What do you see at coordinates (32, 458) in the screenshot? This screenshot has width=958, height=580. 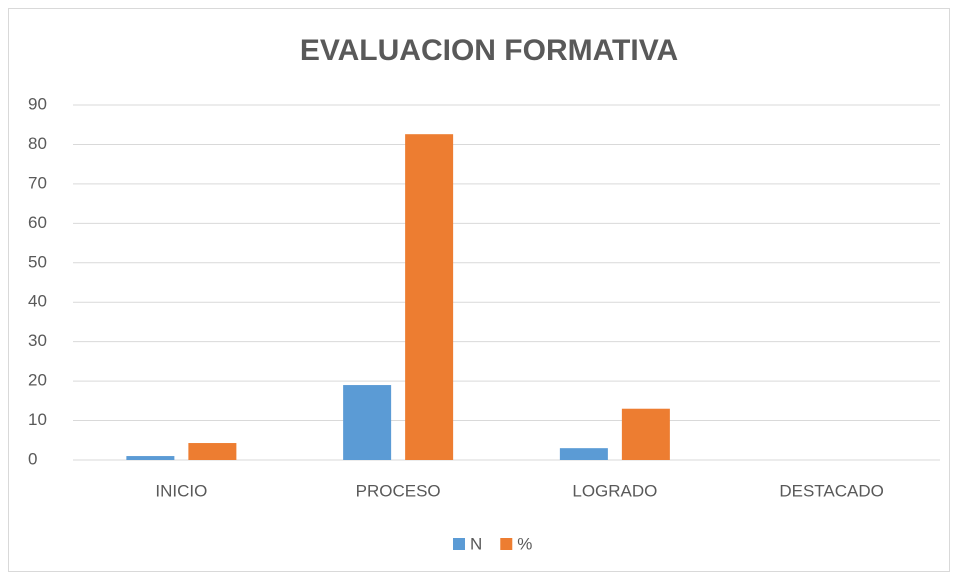 I see `y-tick-label: 0` at bounding box center [32, 458].